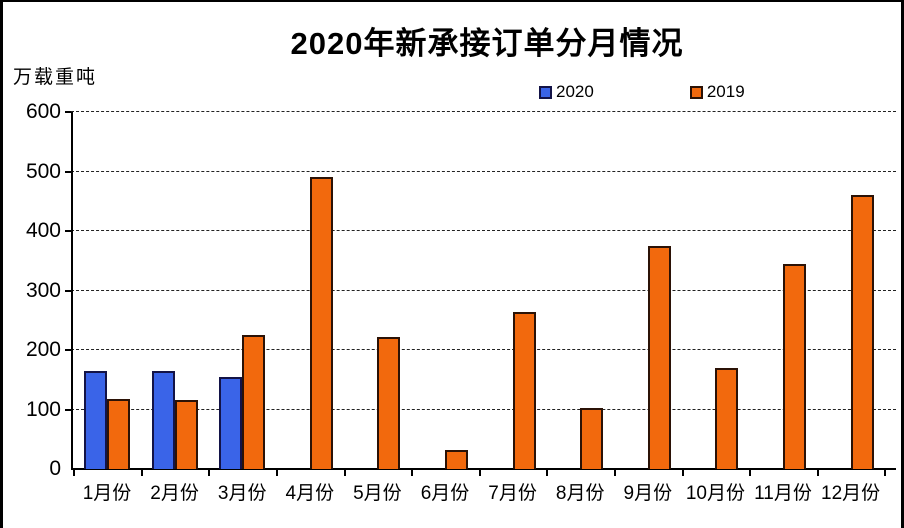 This screenshot has height=528, width=904. Describe the element at coordinates (862, 332) in the screenshot. I see `bar-2019-12月份` at that location.